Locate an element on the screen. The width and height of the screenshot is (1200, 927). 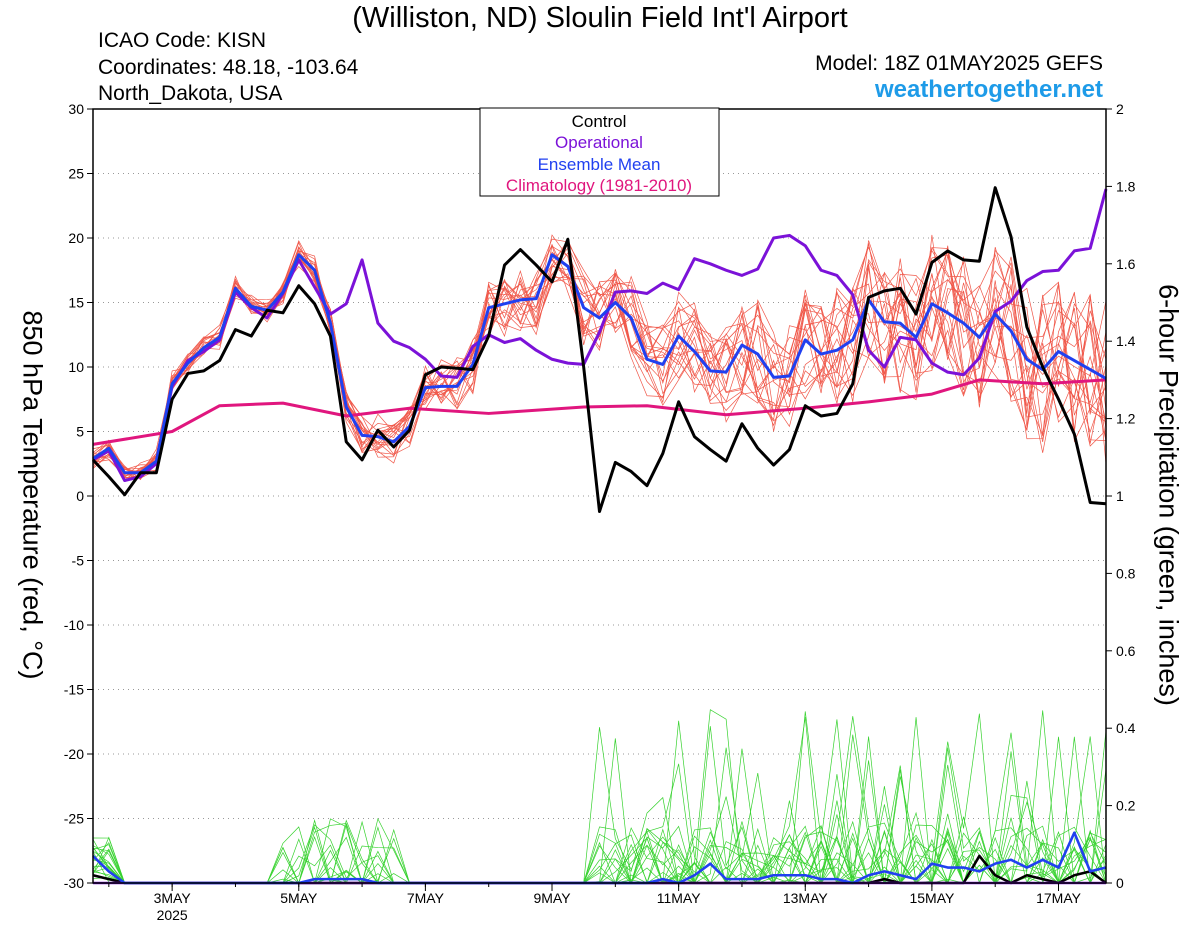
x-tick-label: 15MAY is located at coordinates (932, 898).